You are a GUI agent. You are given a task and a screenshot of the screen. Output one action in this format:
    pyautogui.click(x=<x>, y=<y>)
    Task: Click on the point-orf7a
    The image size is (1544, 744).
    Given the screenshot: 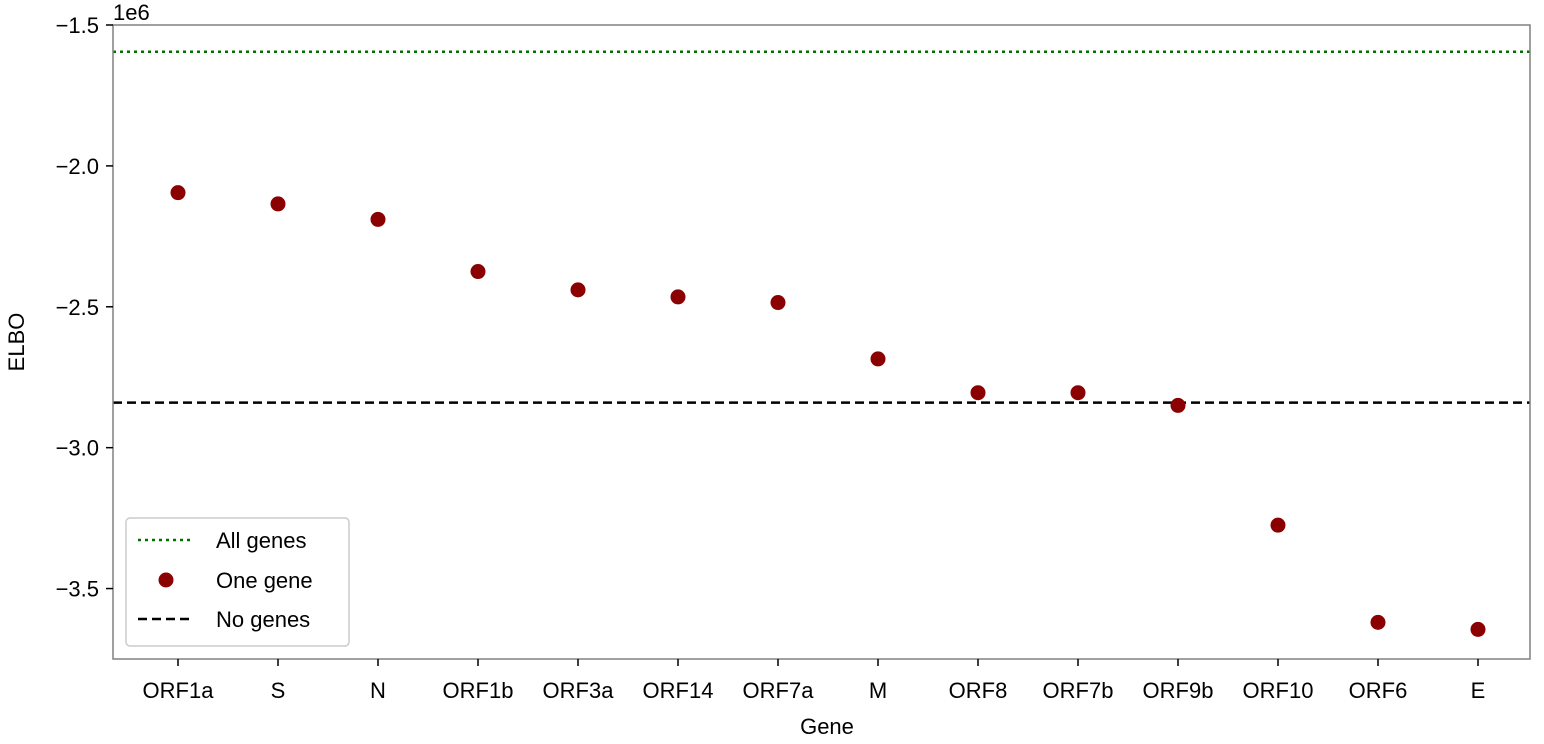 What is the action you would take?
    pyautogui.click(x=778, y=303)
    